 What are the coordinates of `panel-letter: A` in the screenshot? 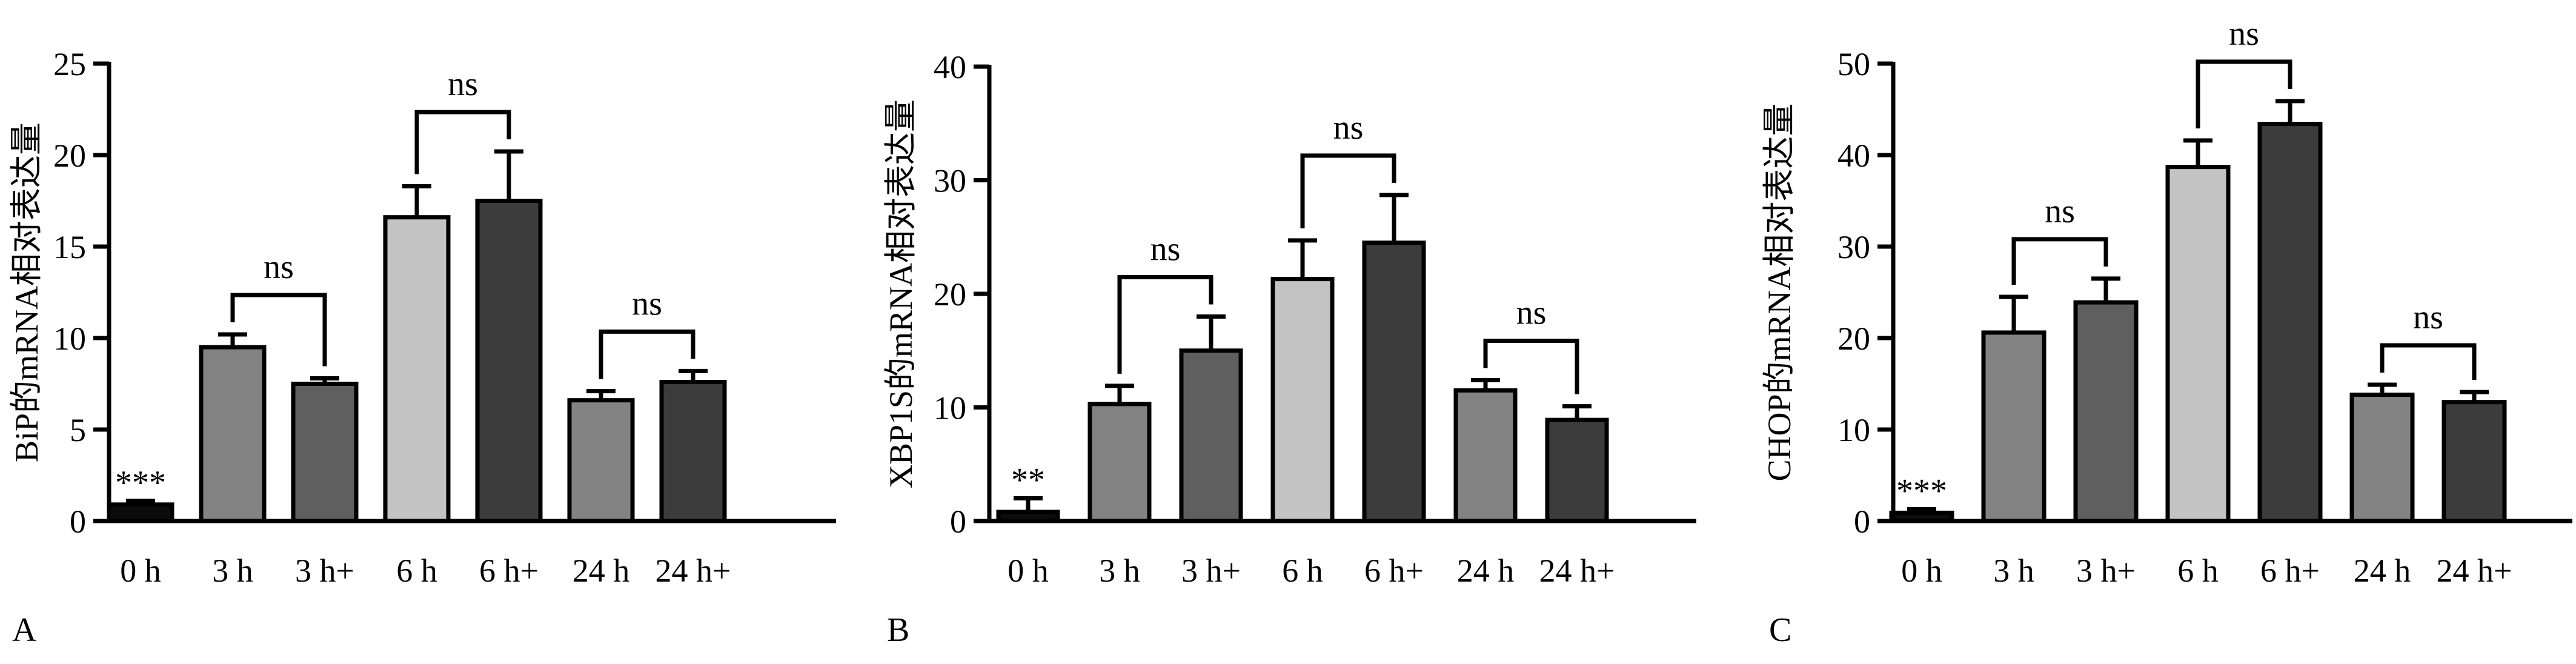 It's located at (25, 630).